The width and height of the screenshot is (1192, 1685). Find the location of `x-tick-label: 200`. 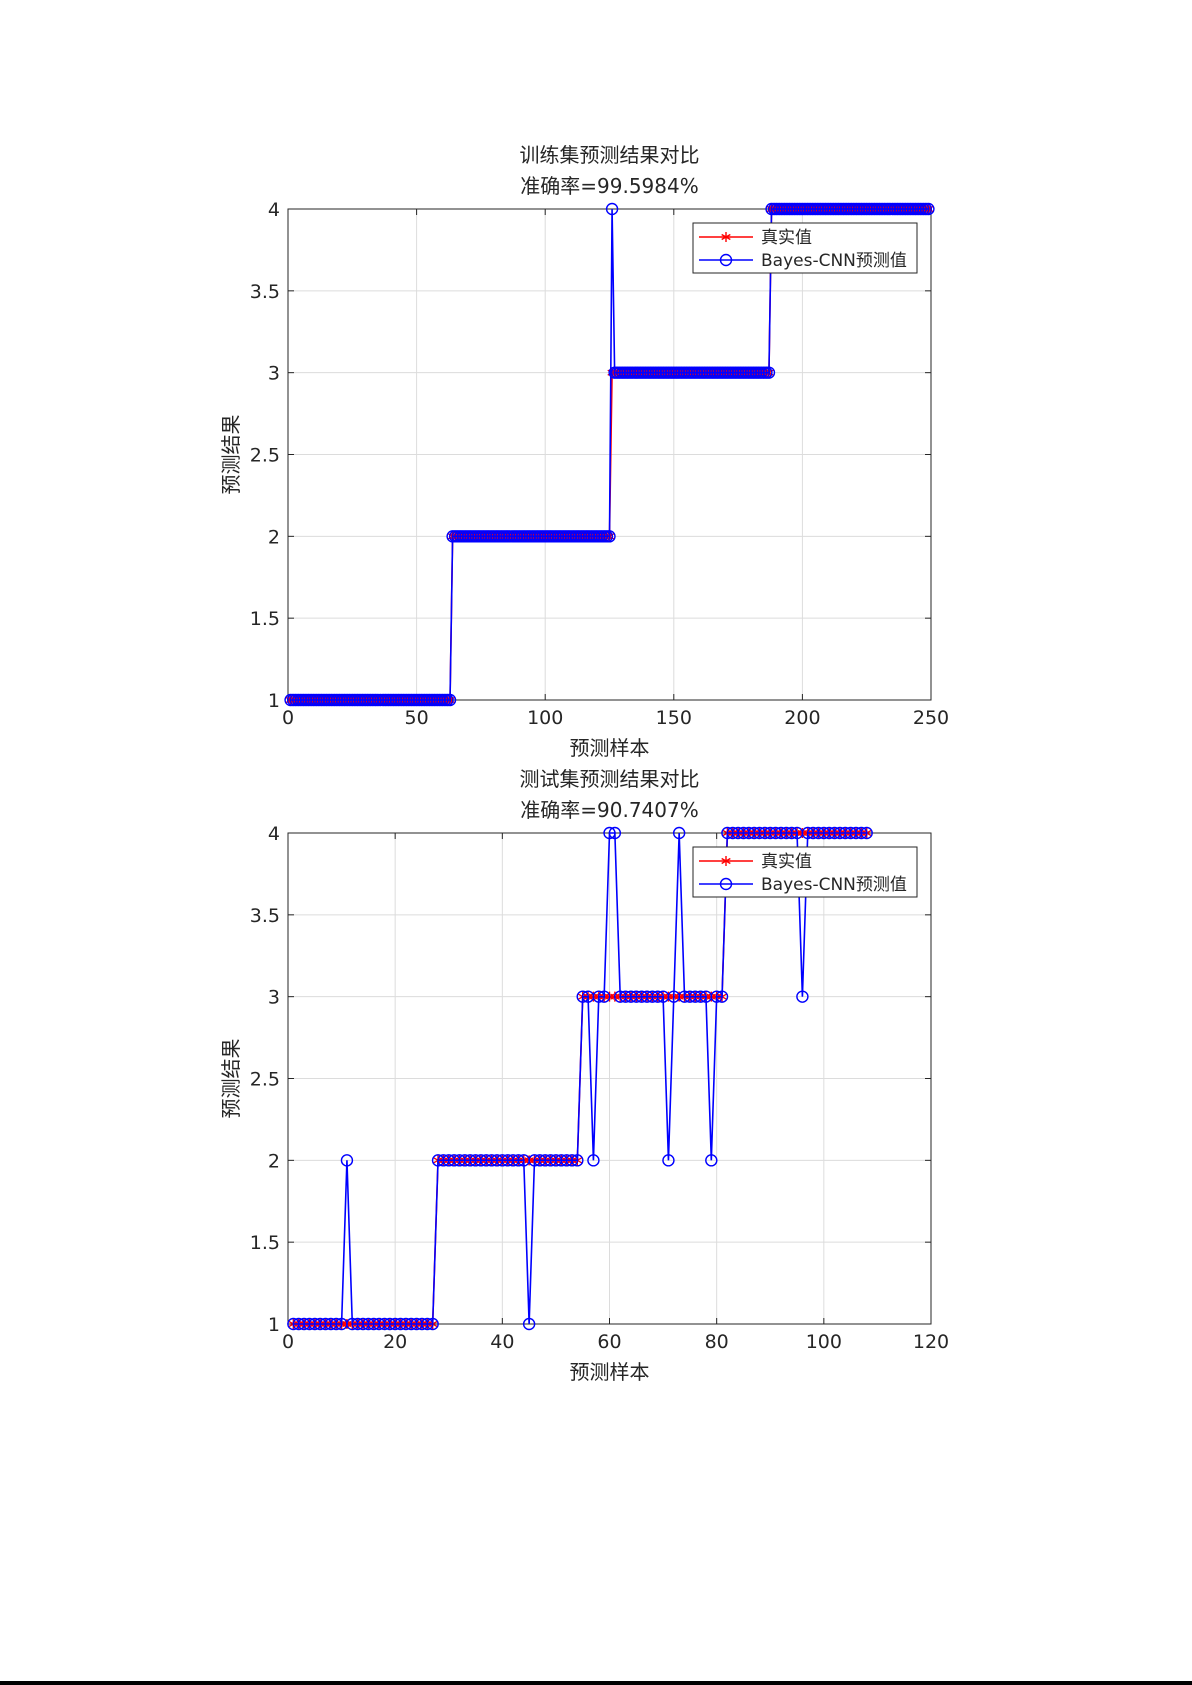

x-tick-label: 200 is located at coordinates (802, 718).